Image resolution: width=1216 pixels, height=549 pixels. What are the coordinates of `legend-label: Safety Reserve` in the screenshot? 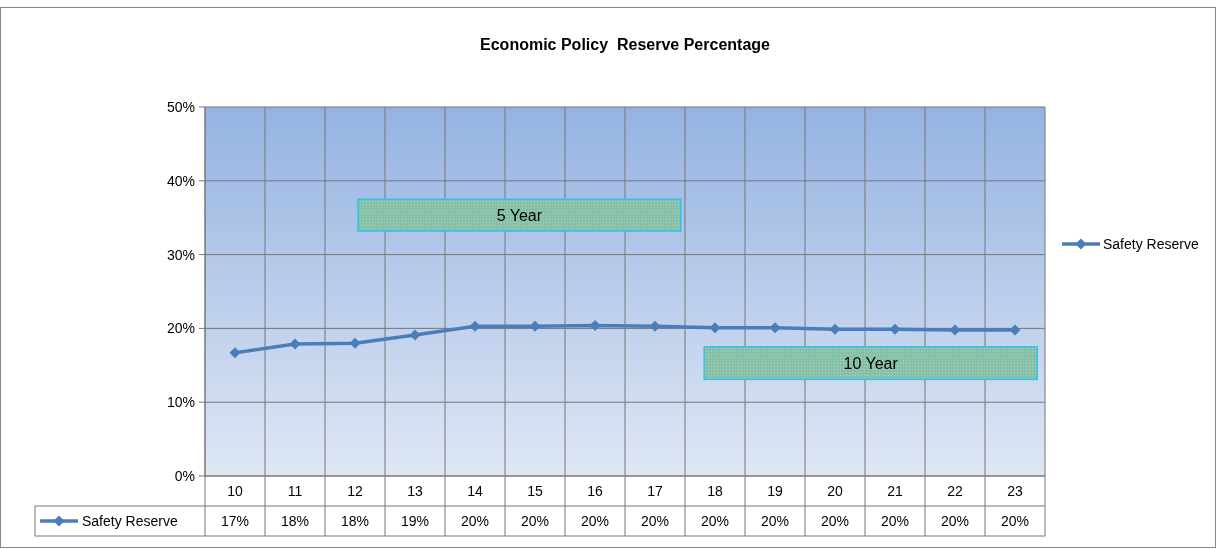 It's located at (1151, 243).